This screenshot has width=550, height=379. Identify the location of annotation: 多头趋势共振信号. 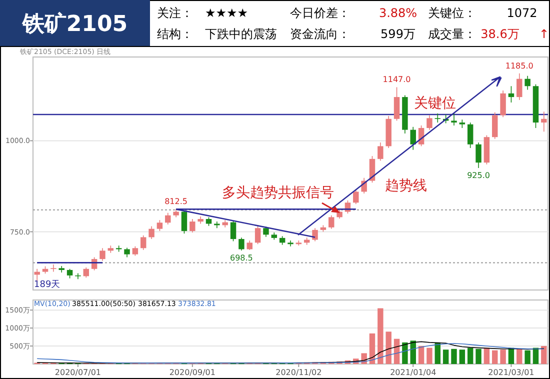
(278, 193).